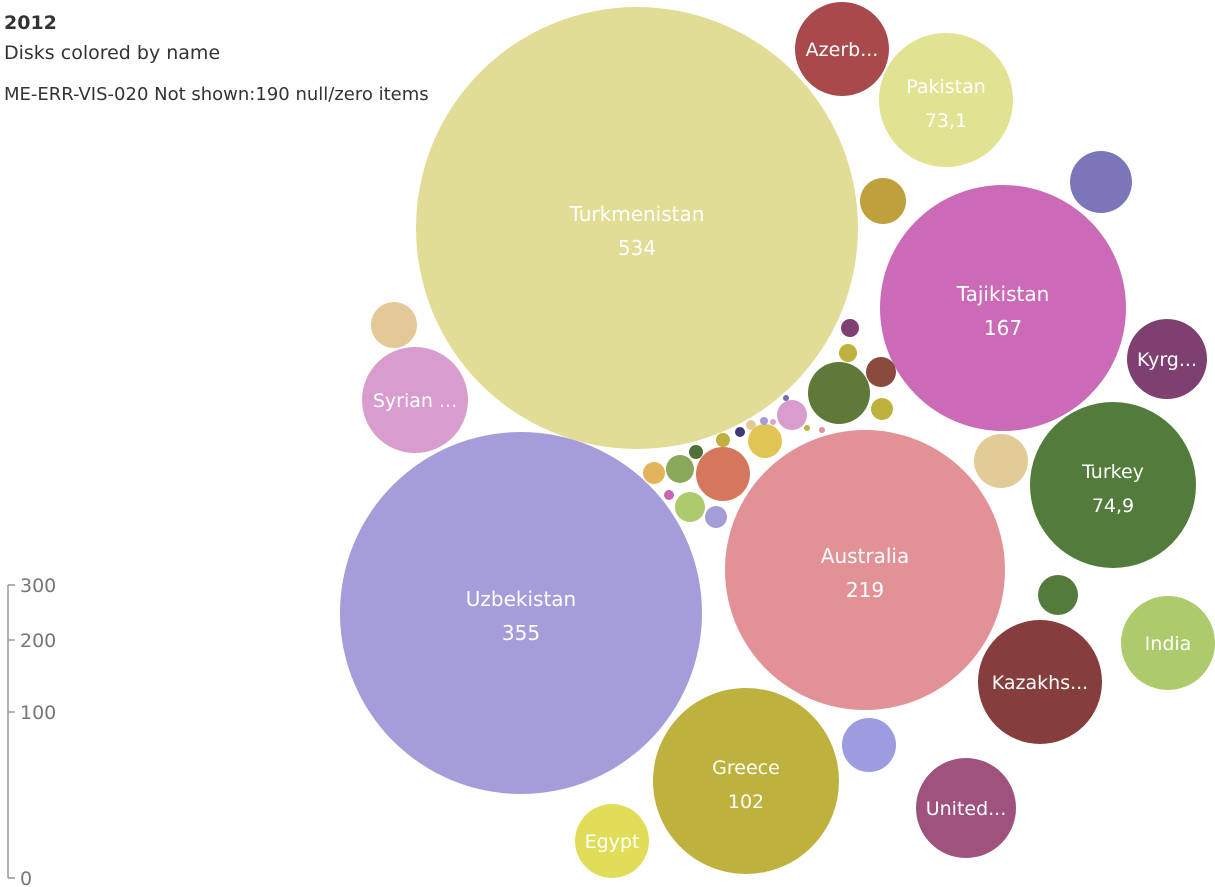 Image resolution: width=1215 pixels, height=887 pixels. I want to click on bubble-syrian, so click(415, 400).